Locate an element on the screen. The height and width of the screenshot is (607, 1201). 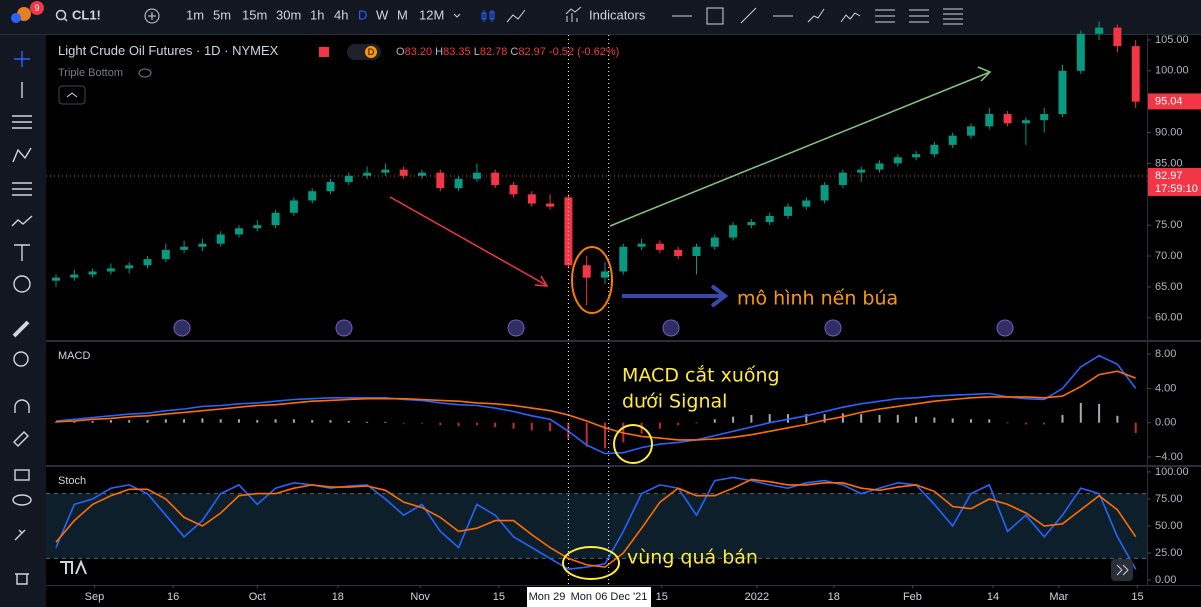
price-label: 82.97 is located at coordinates (1169, 176).